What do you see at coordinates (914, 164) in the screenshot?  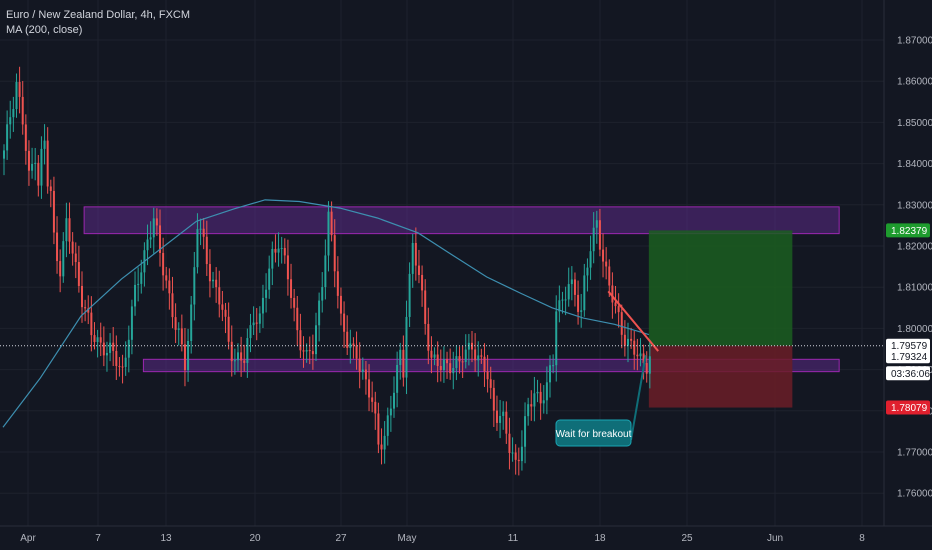 I see `price-tick-label: 1.84000` at bounding box center [914, 164].